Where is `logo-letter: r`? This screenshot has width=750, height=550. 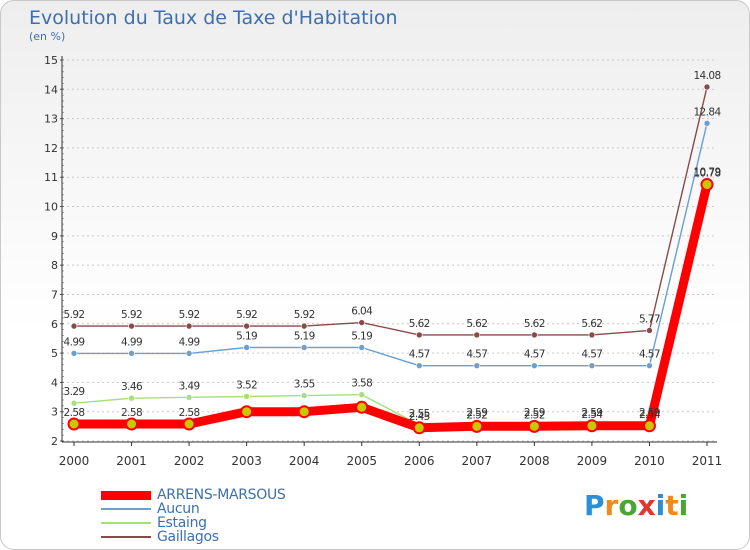 logo-letter: r is located at coordinates (611, 505).